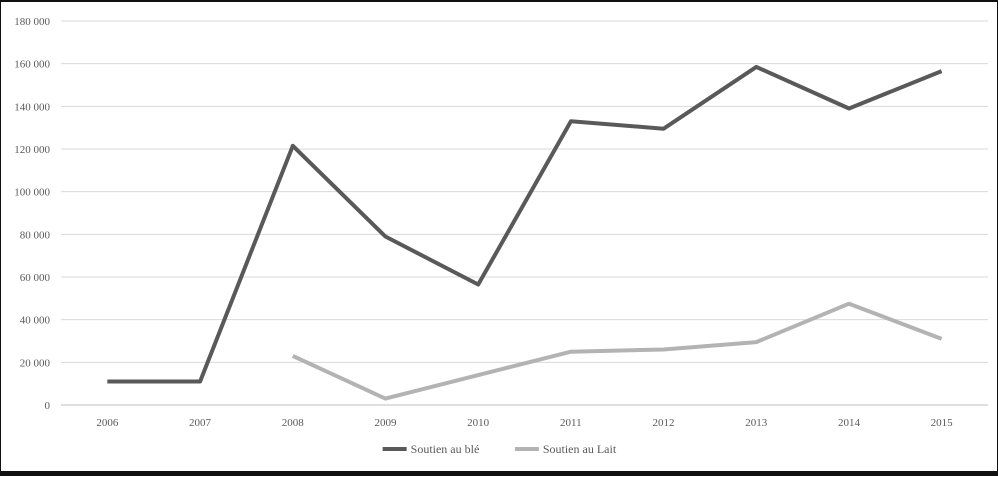 This screenshot has width=998, height=478. Describe the element at coordinates (478, 423) in the screenshot. I see `x-tick-label: 2010` at that location.